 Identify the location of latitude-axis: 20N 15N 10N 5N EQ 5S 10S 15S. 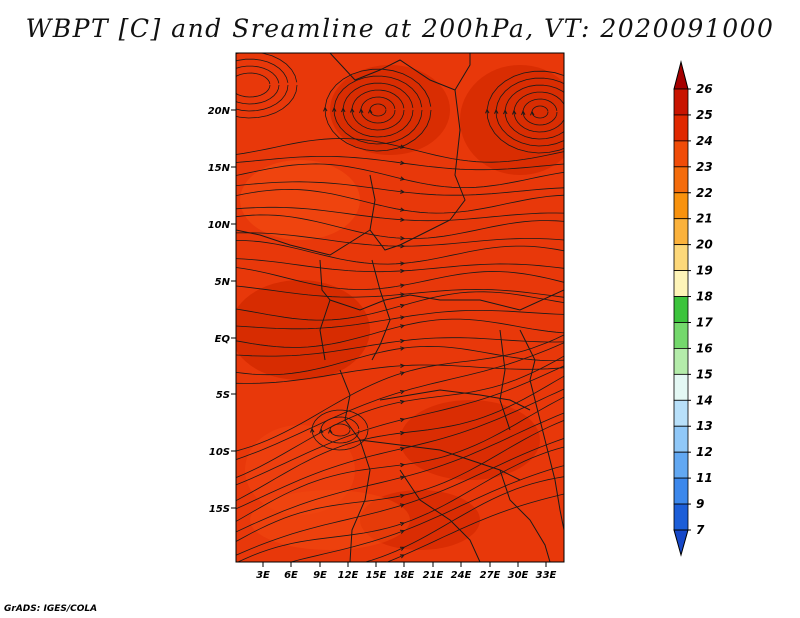
(222, 310).